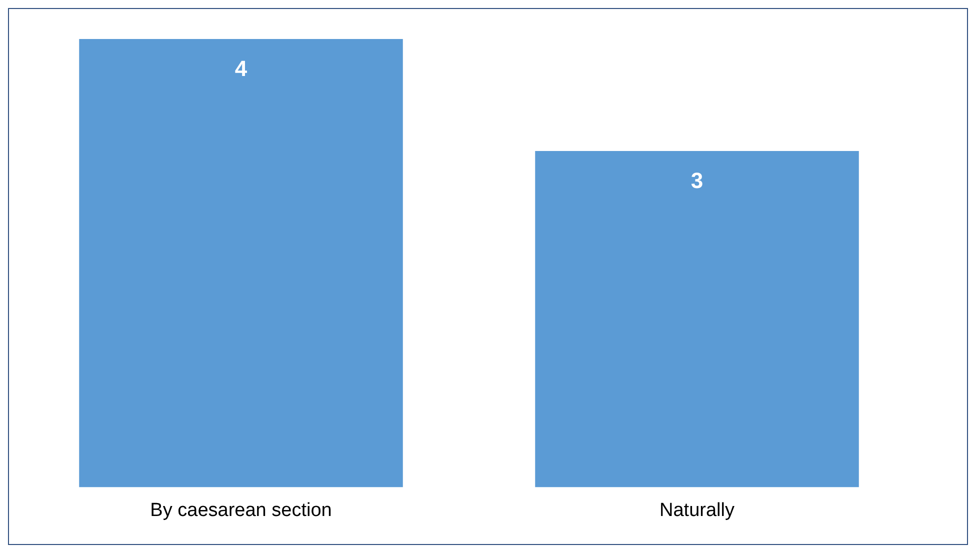  What do you see at coordinates (241, 69) in the screenshot?
I see `data-label: 4` at bounding box center [241, 69].